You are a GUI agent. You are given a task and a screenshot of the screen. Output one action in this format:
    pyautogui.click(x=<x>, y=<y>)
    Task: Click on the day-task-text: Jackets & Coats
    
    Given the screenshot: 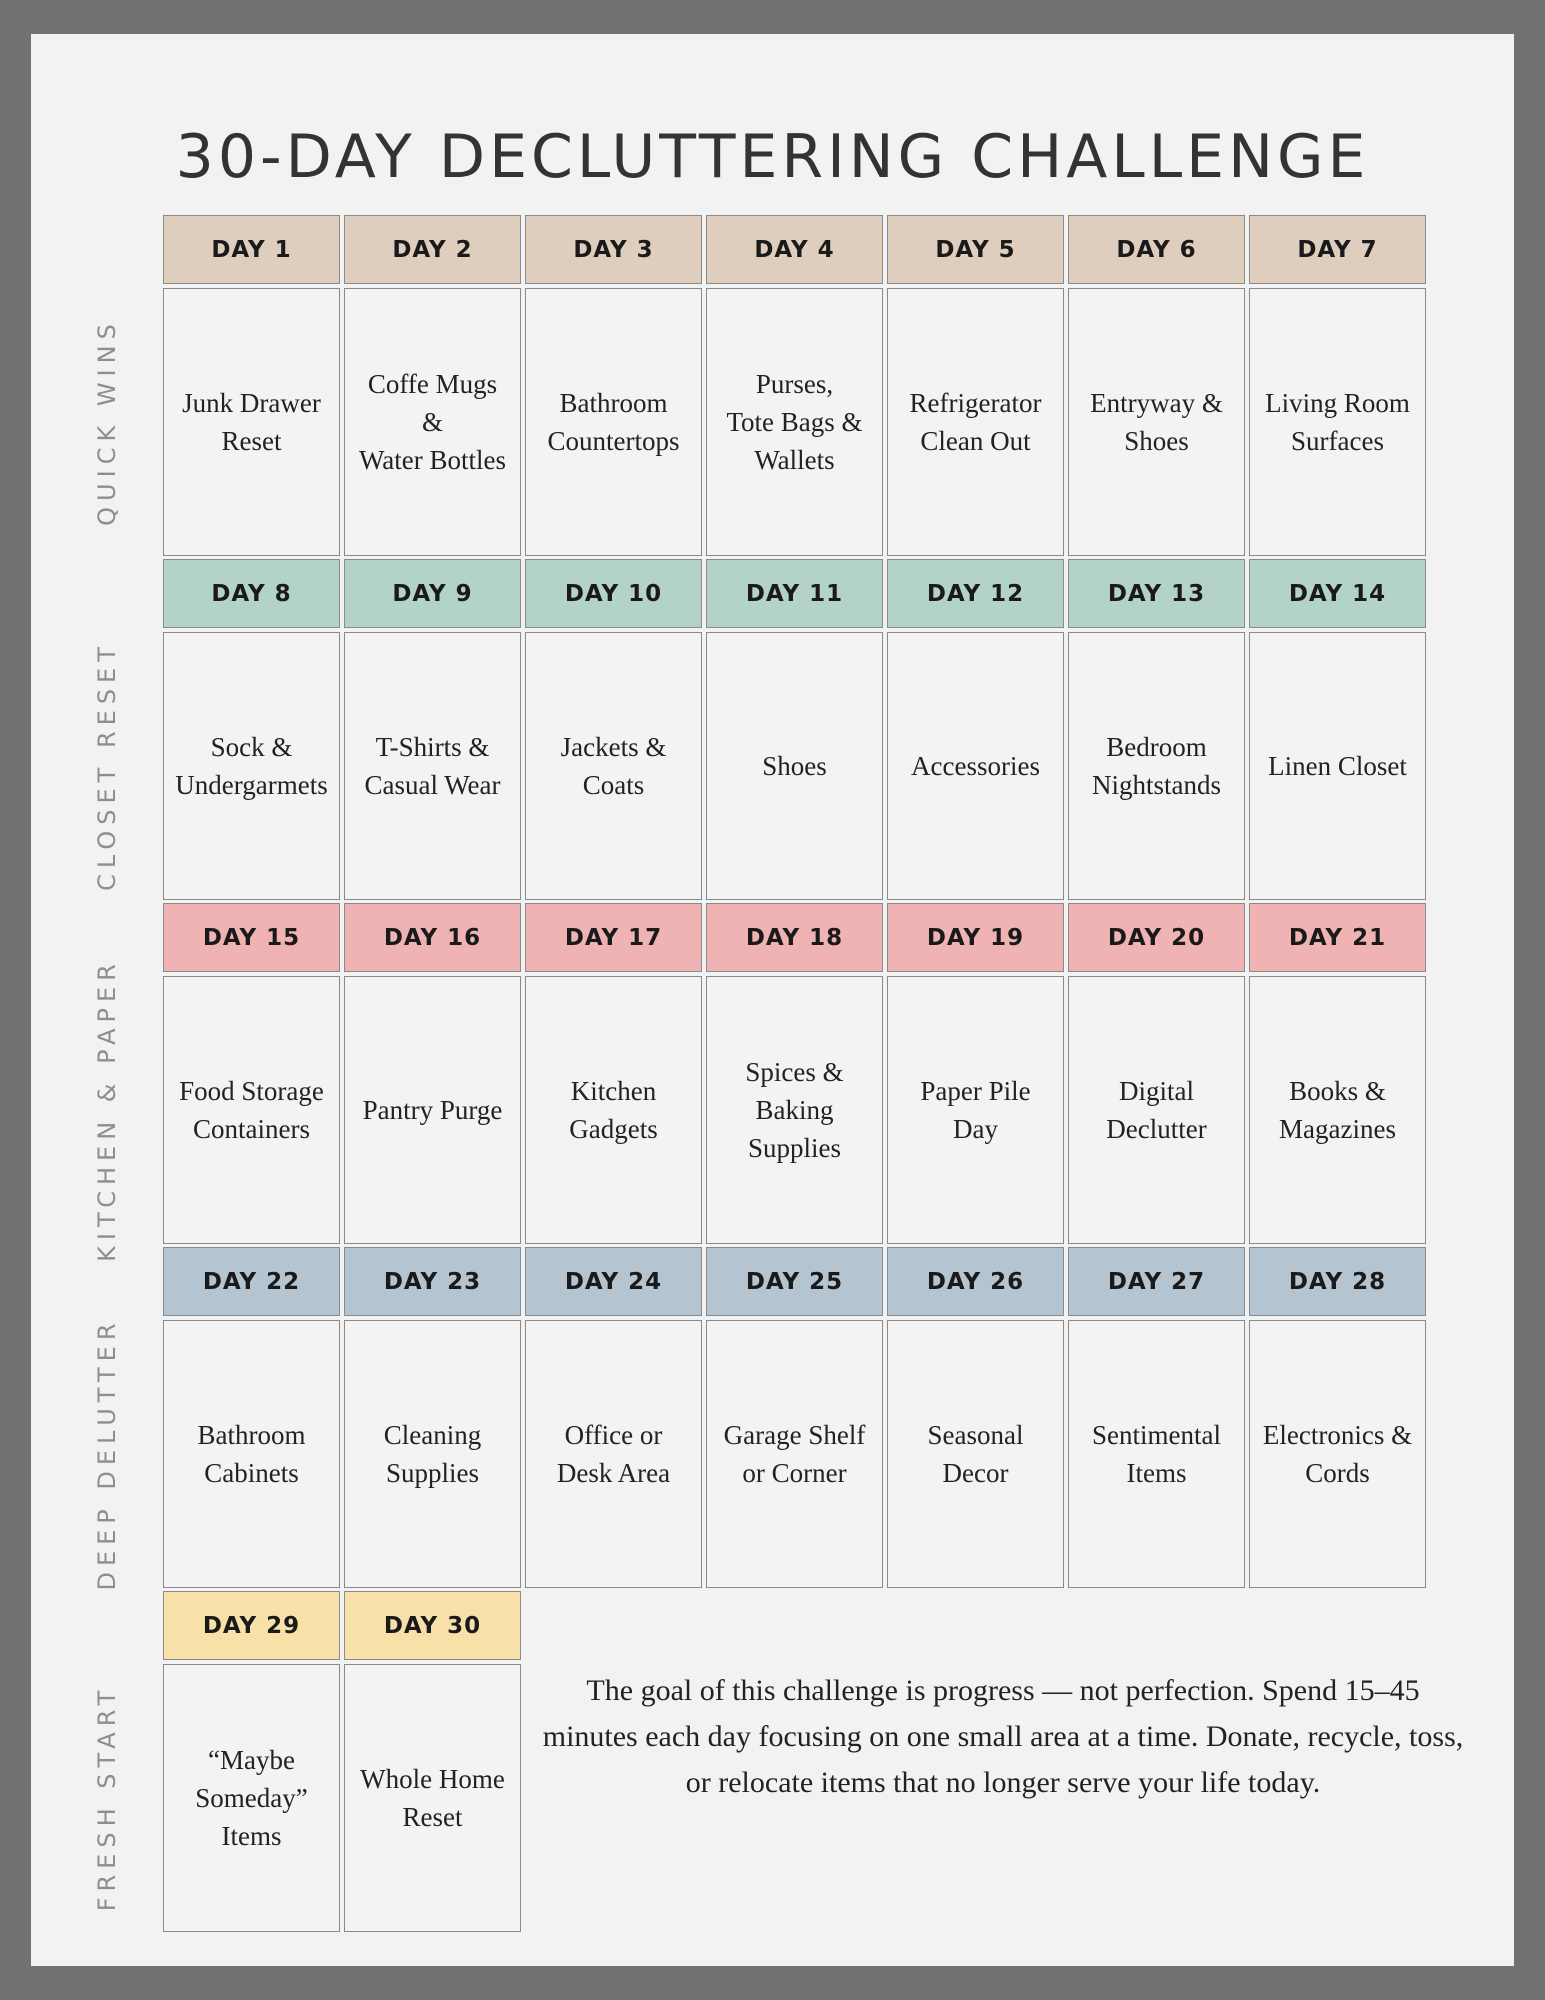 What is the action you would take?
    pyautogui.click(x=613, y=766)
    